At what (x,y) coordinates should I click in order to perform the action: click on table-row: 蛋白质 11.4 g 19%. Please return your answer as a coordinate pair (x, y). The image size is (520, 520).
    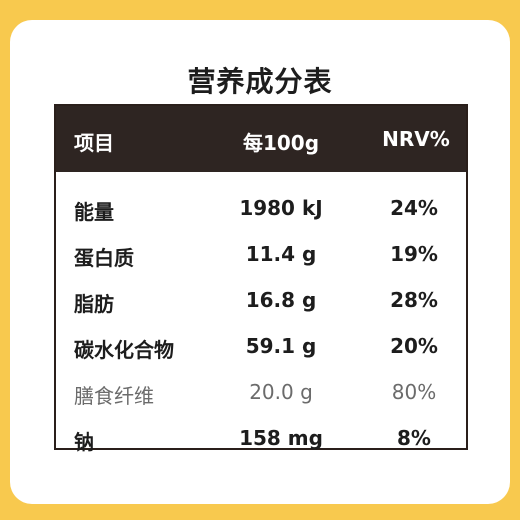
    Looking at the image, I should click on (261, 253).